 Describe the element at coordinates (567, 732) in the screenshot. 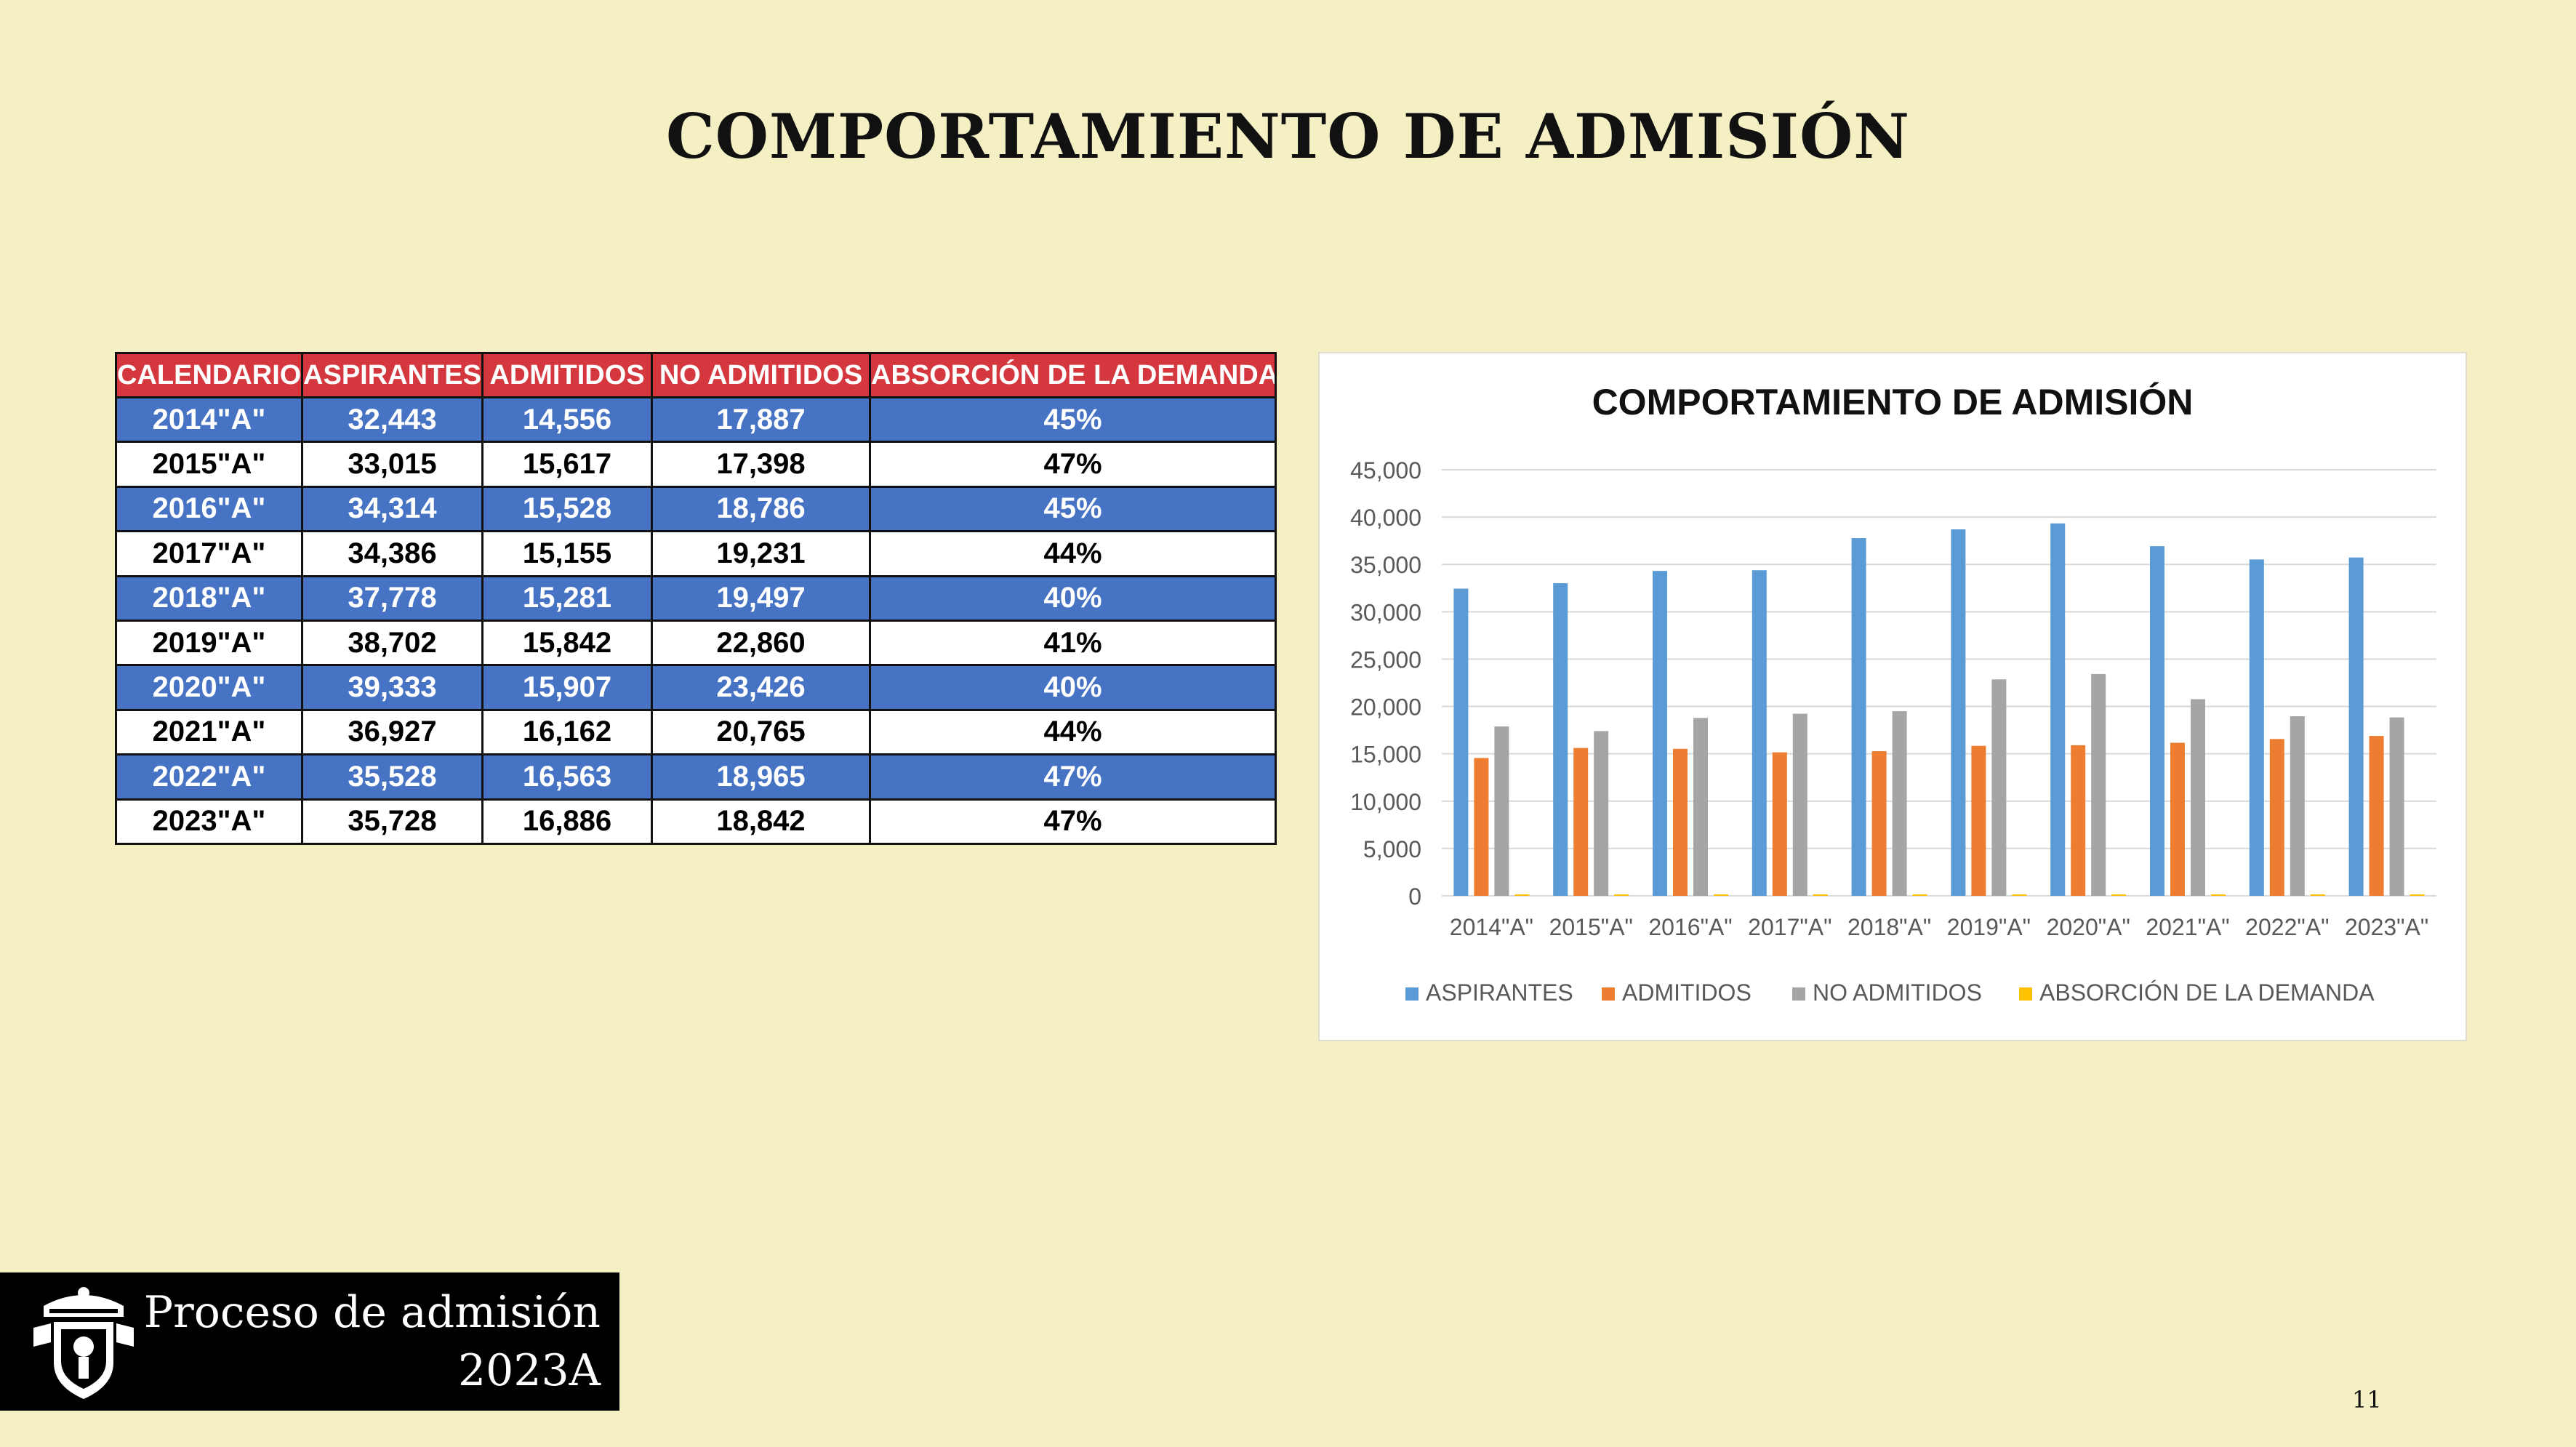

I see `cell-admitidos: 16,162` at that location.